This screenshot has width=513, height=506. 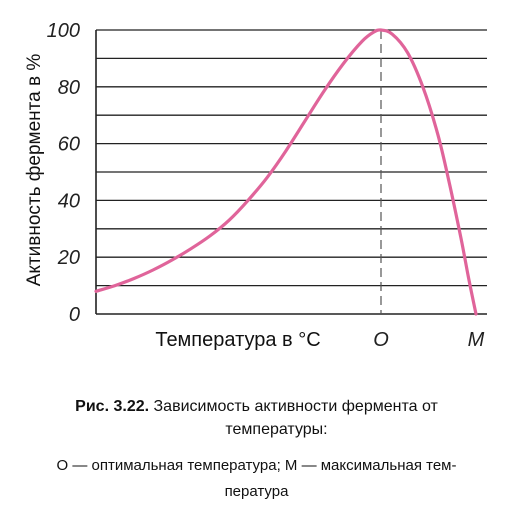 What do you see at coordinates (476, 340) in the screenshot?
I see `x-marker-label: М` at bounding box center [476, 340].